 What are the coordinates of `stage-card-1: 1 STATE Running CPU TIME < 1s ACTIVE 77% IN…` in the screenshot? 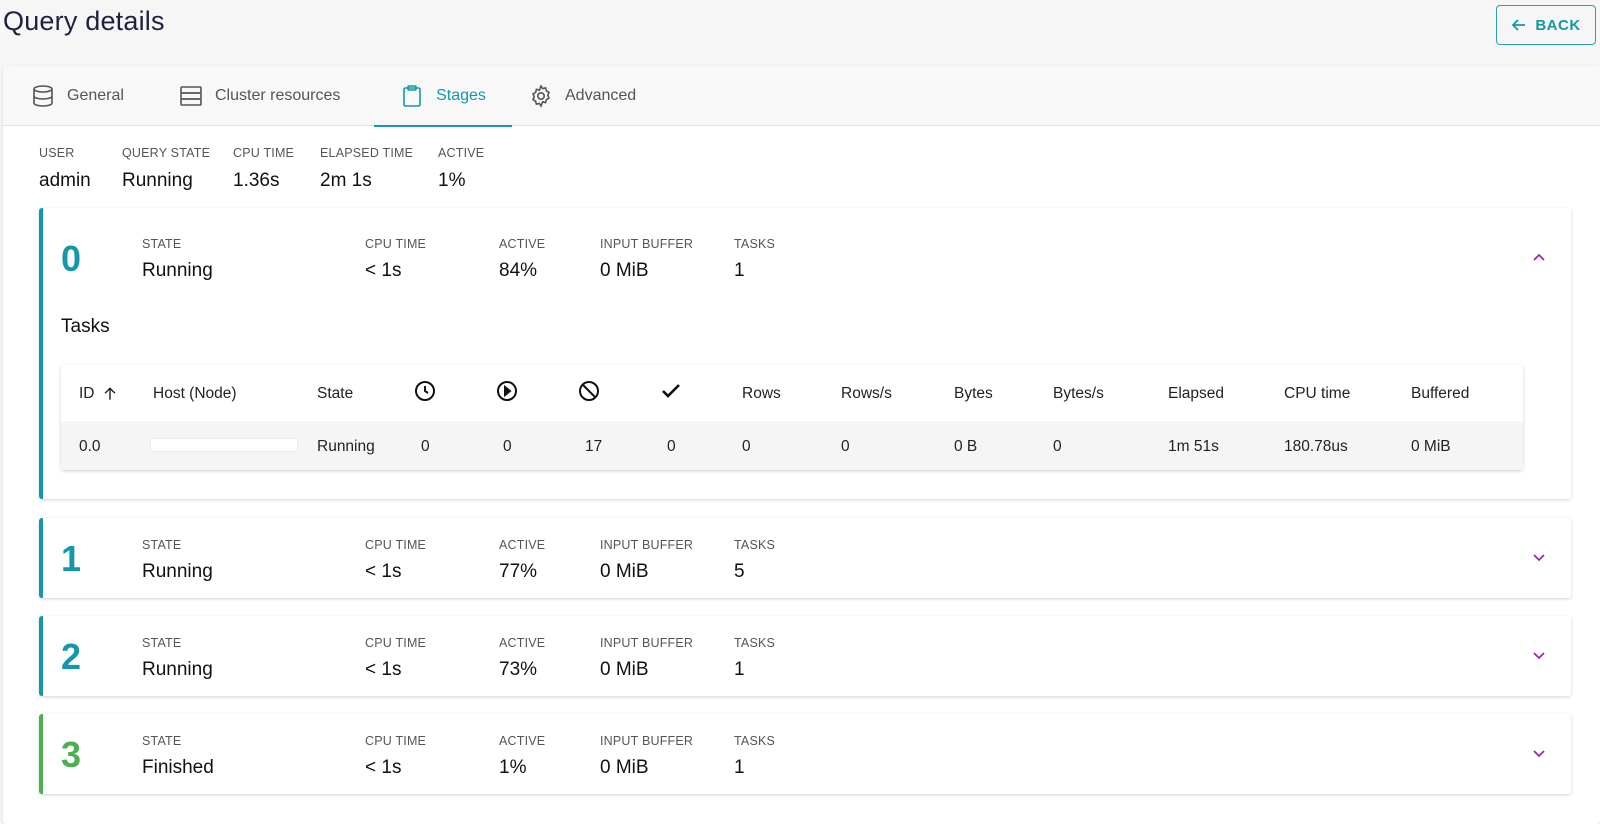 It's located at (805, 558).